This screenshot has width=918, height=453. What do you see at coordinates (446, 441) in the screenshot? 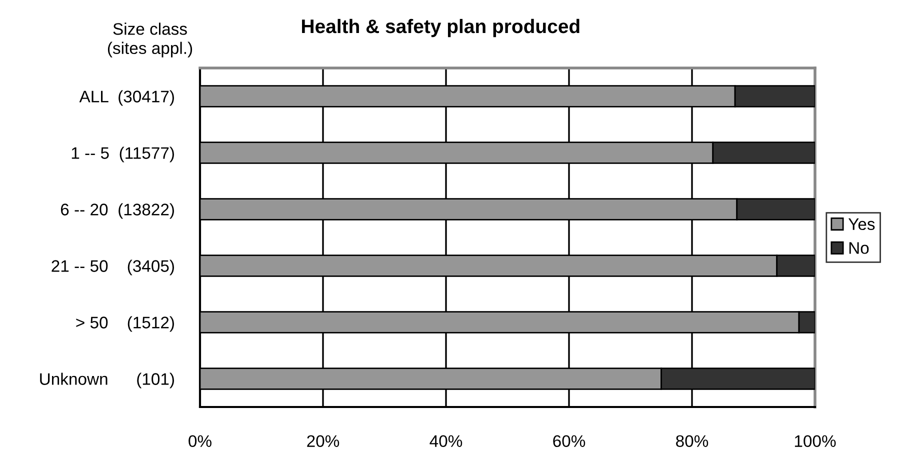
I see `x-tick-label: 40%` at bounding box center [446, 441].